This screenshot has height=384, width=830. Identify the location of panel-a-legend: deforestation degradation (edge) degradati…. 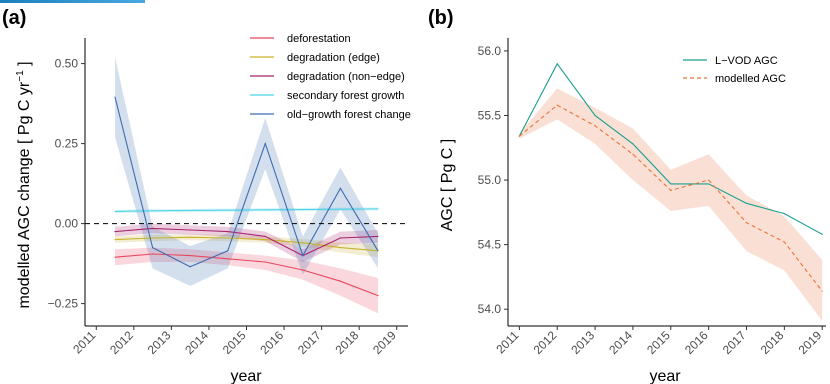
(330, 77).